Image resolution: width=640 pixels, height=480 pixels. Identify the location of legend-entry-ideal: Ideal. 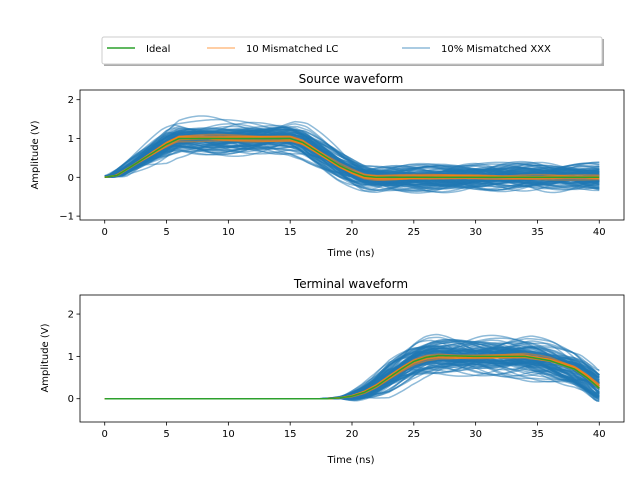
(138, 49).